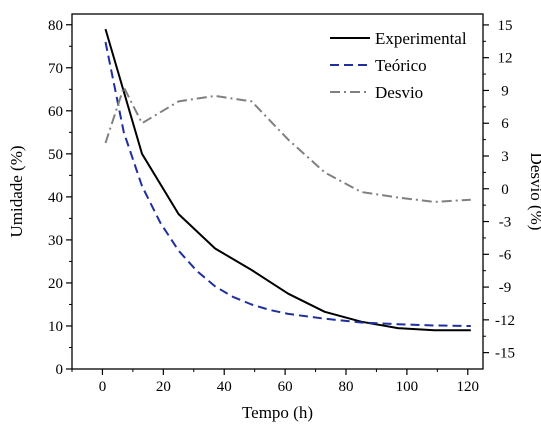 This screenshot has height=427, width=541. What do you see at coordinates (468, 387) in the screenshot?
I see `x-tick-label: 120` at bounding box center [468, 387].